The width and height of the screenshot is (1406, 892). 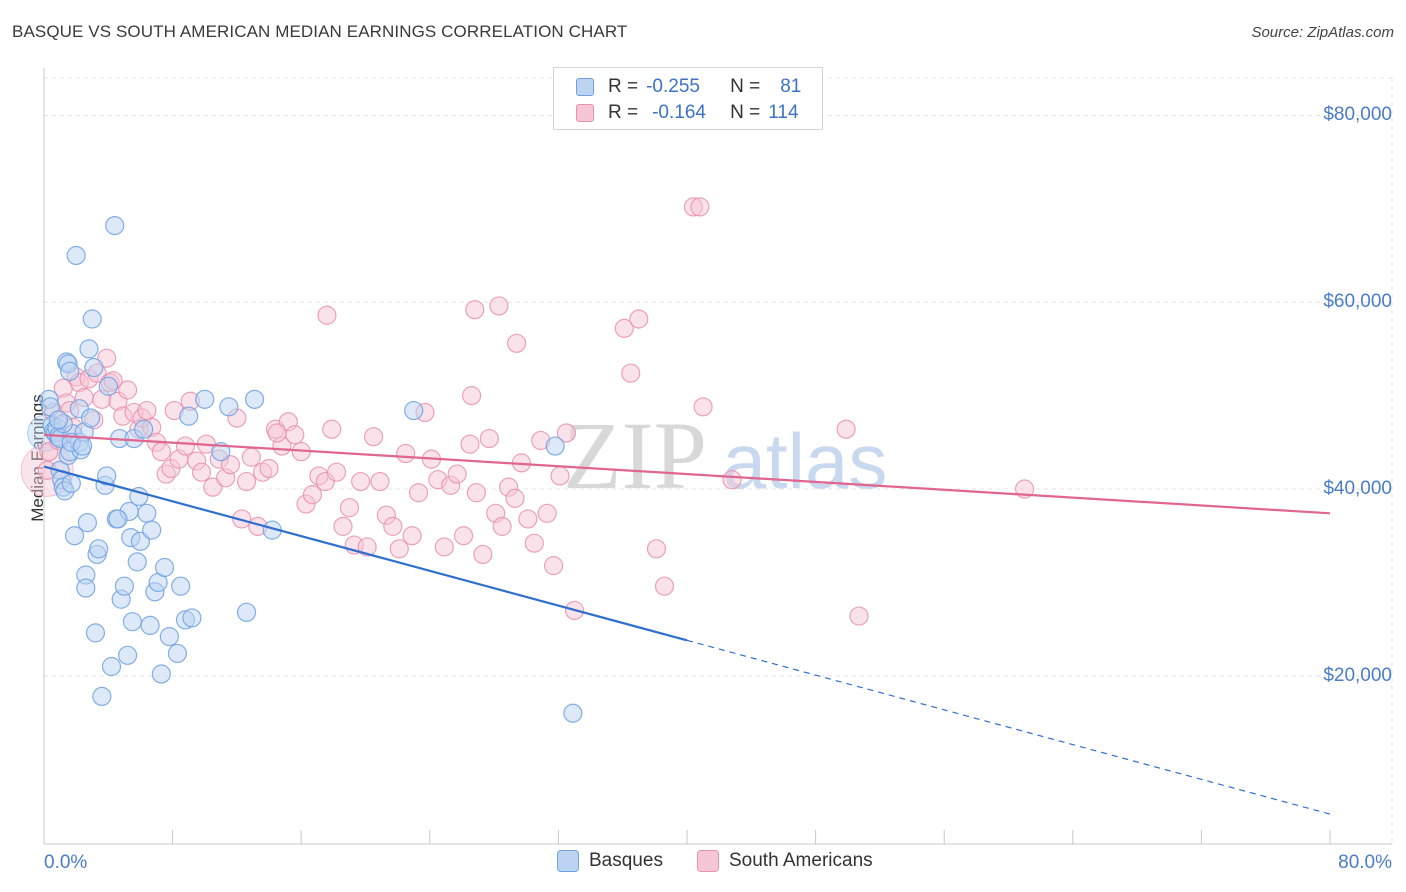 I want to click on series-legend: Basques South Americans, so click(x=703, y=865).